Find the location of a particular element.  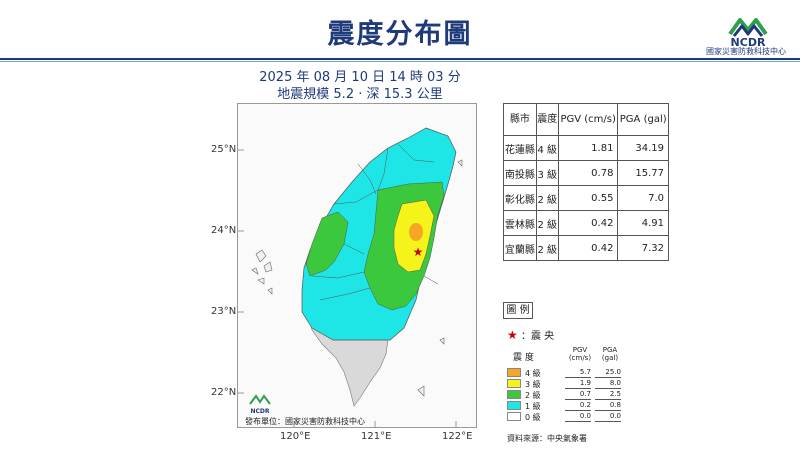

eastern-islands is located at coordinates (440, 278).